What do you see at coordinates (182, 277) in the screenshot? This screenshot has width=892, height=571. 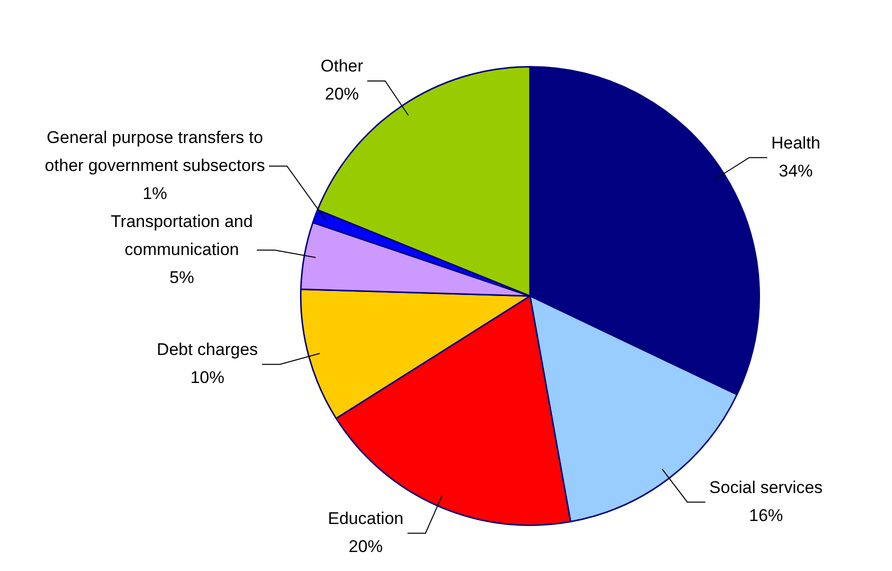 I see `data-label: 5%` at bounding box center [182, 277].